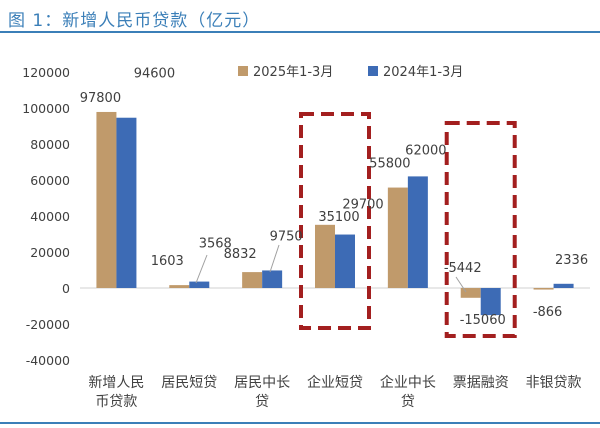 This screenshot has width=600, height=428. Describe the element at coordinates (362, 205) in the screenshot. I see `data-label: 29700` at that location.